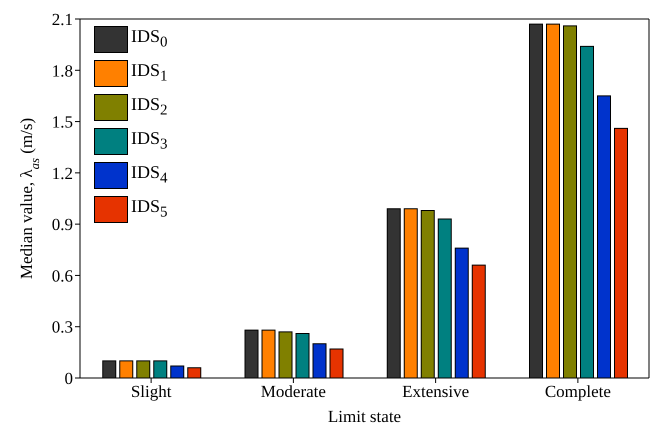 The image size is (663, 438). What do you see at coordinates (149, 209) in the screenshot?
I see `legend-label: IDS$_{5}$` at bounding box center [149, 209].